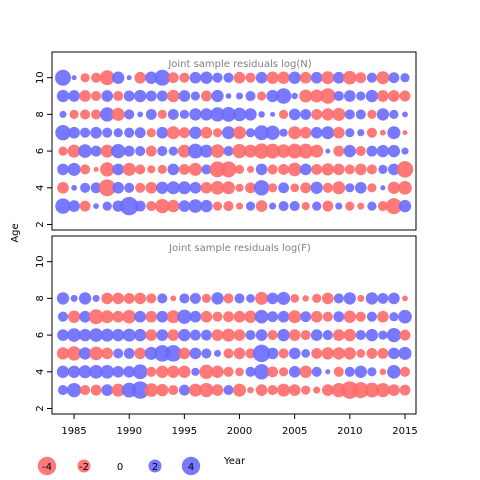 The image size is (480, 480). What do you see at coordinates (119, 466) in the screenshot?
I see `size-legend: -4 -2 0 2 4` at bounding box center [119, 466].